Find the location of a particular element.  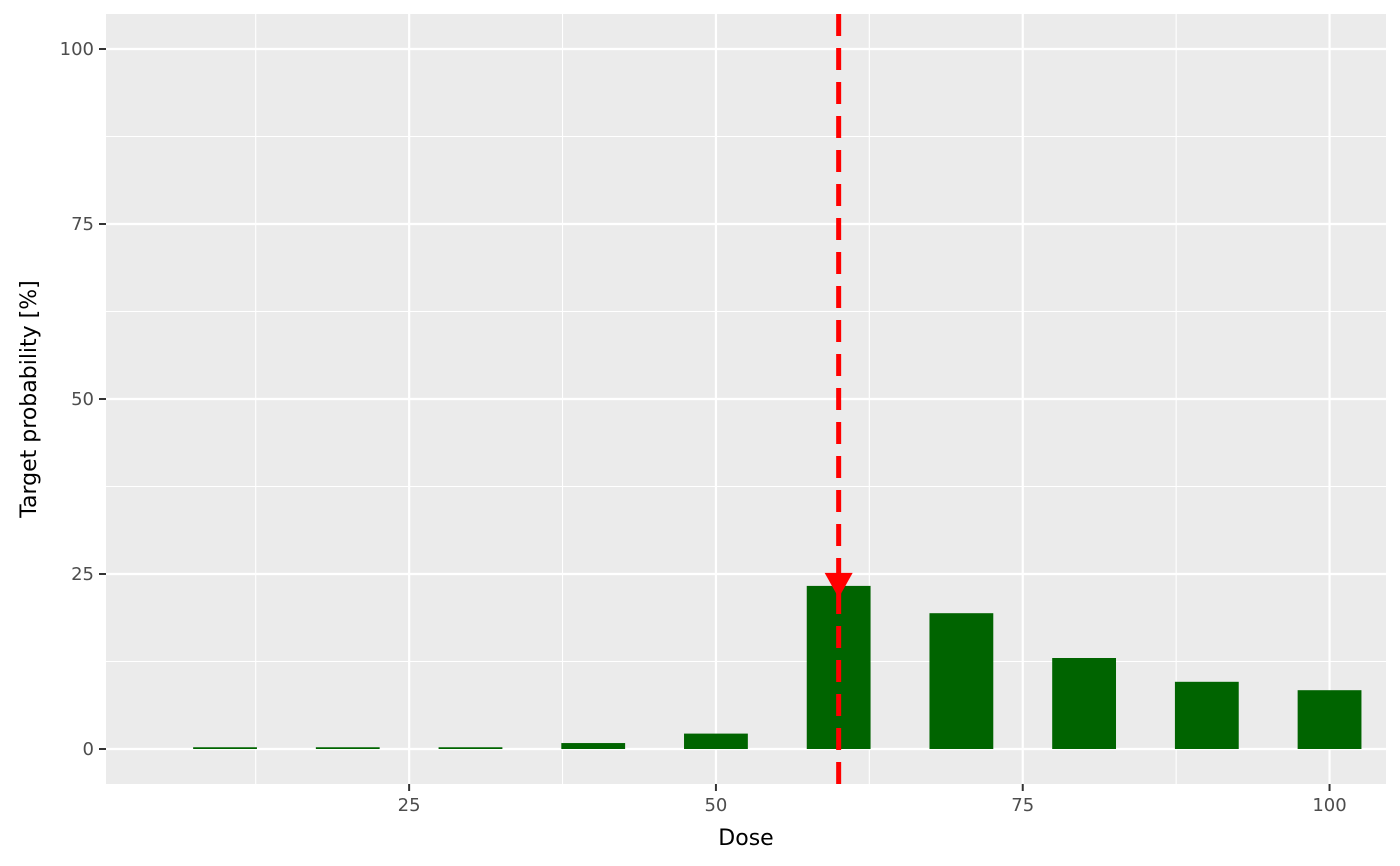

y-tick-label: 100 is located at coordinates (77, 49).